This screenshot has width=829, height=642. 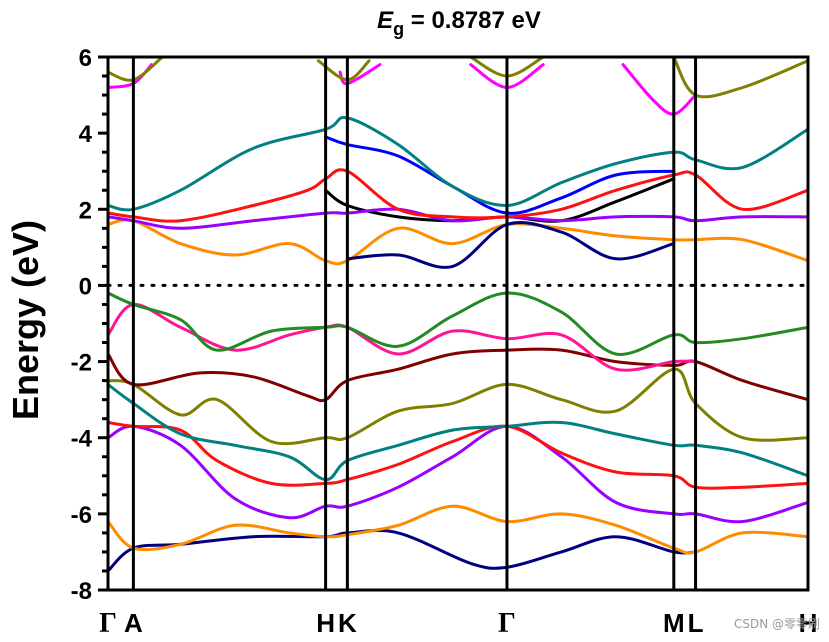 I want to click on svg-text: Eg = 0.8787 eV, so click(x=459, y=23).